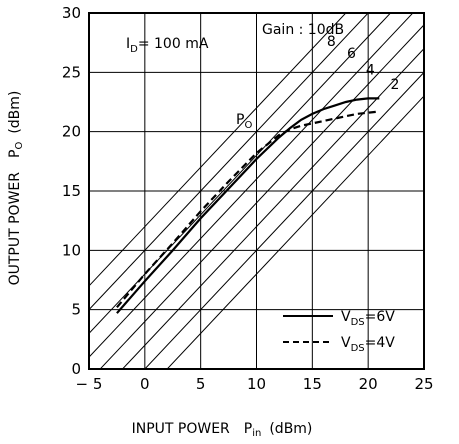 The width and height of the screenshot is (459, 444). What do you see at coordinates (256, 384) in the screenshot?
I see `x-tick-label-3: 10` at bounding box center [256, 384].